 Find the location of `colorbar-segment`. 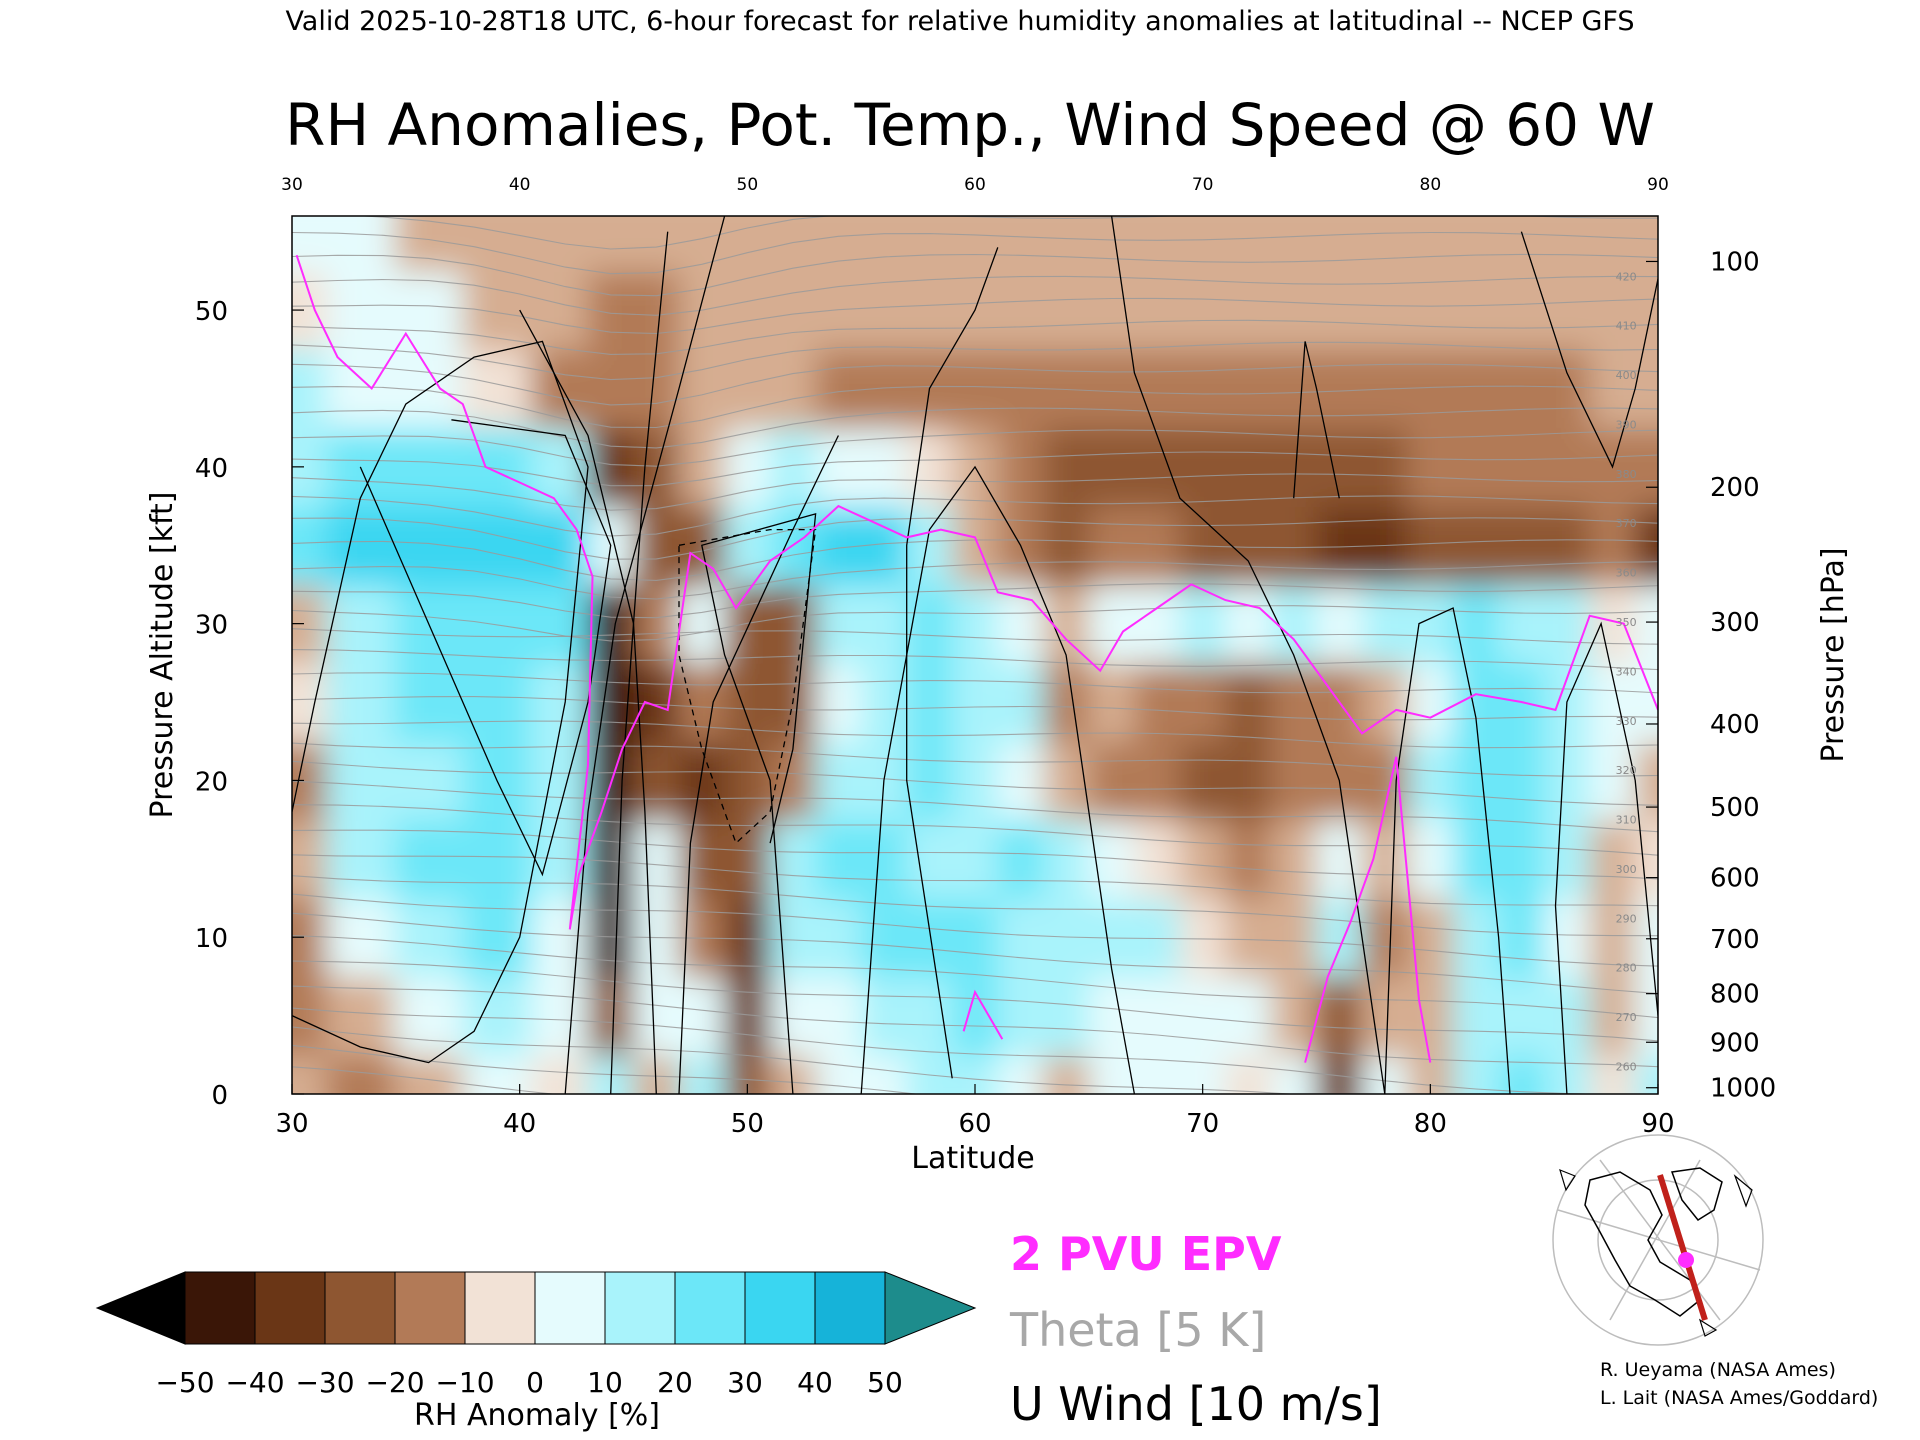

colorbar-segment is located at coordinates (220, 1308).